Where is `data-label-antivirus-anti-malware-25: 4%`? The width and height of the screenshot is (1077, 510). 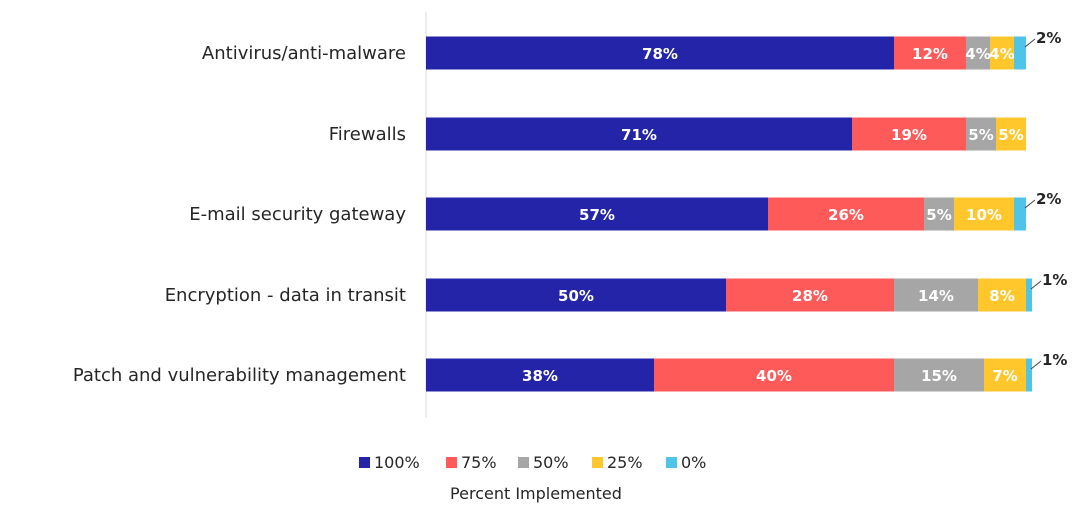 data-label-antivirus-anti-malware-25: 4% is located at coordinates (1001, 54).